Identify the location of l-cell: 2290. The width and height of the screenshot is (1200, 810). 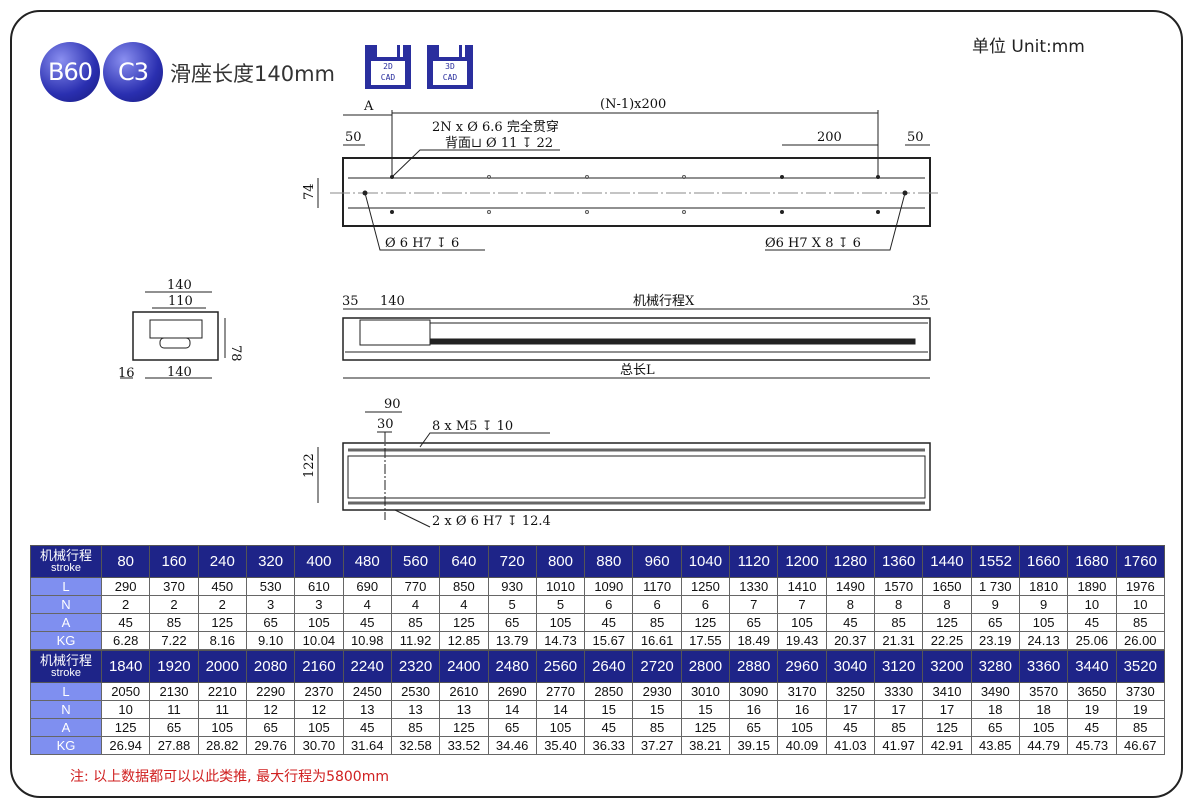
(270, 691).